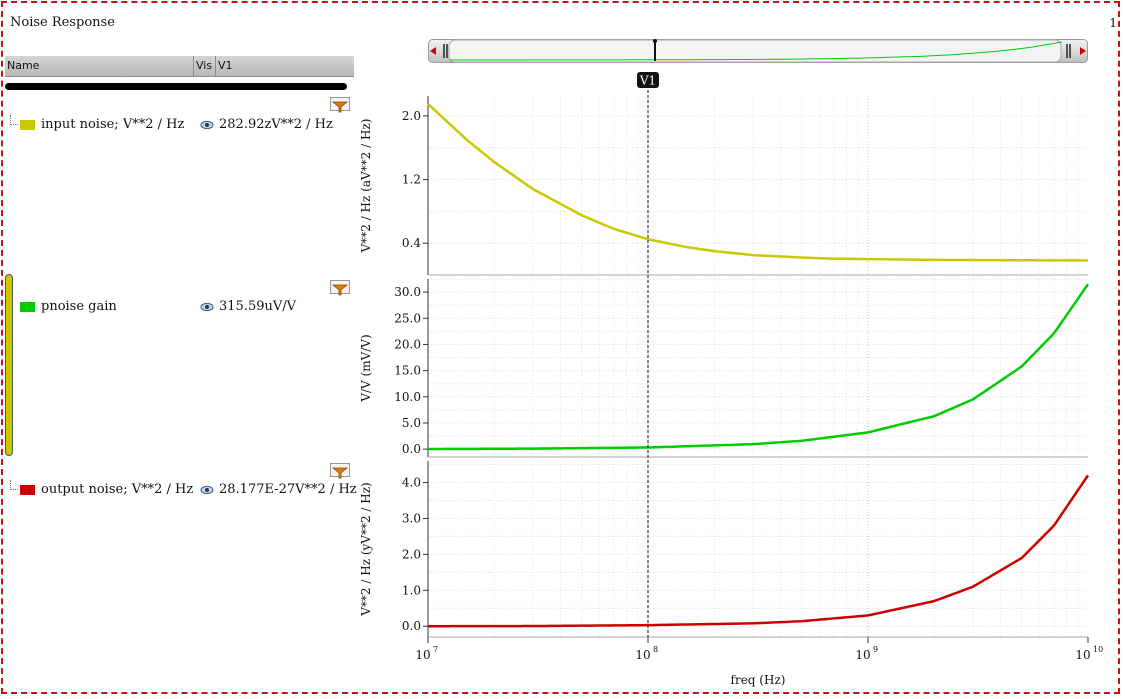 This screenshot has height=699, width=1125. What do you see at coordinates (411, 423) in the screenshot?
I see `y-tick-label: 5.0` at bounding box center [411, 423].